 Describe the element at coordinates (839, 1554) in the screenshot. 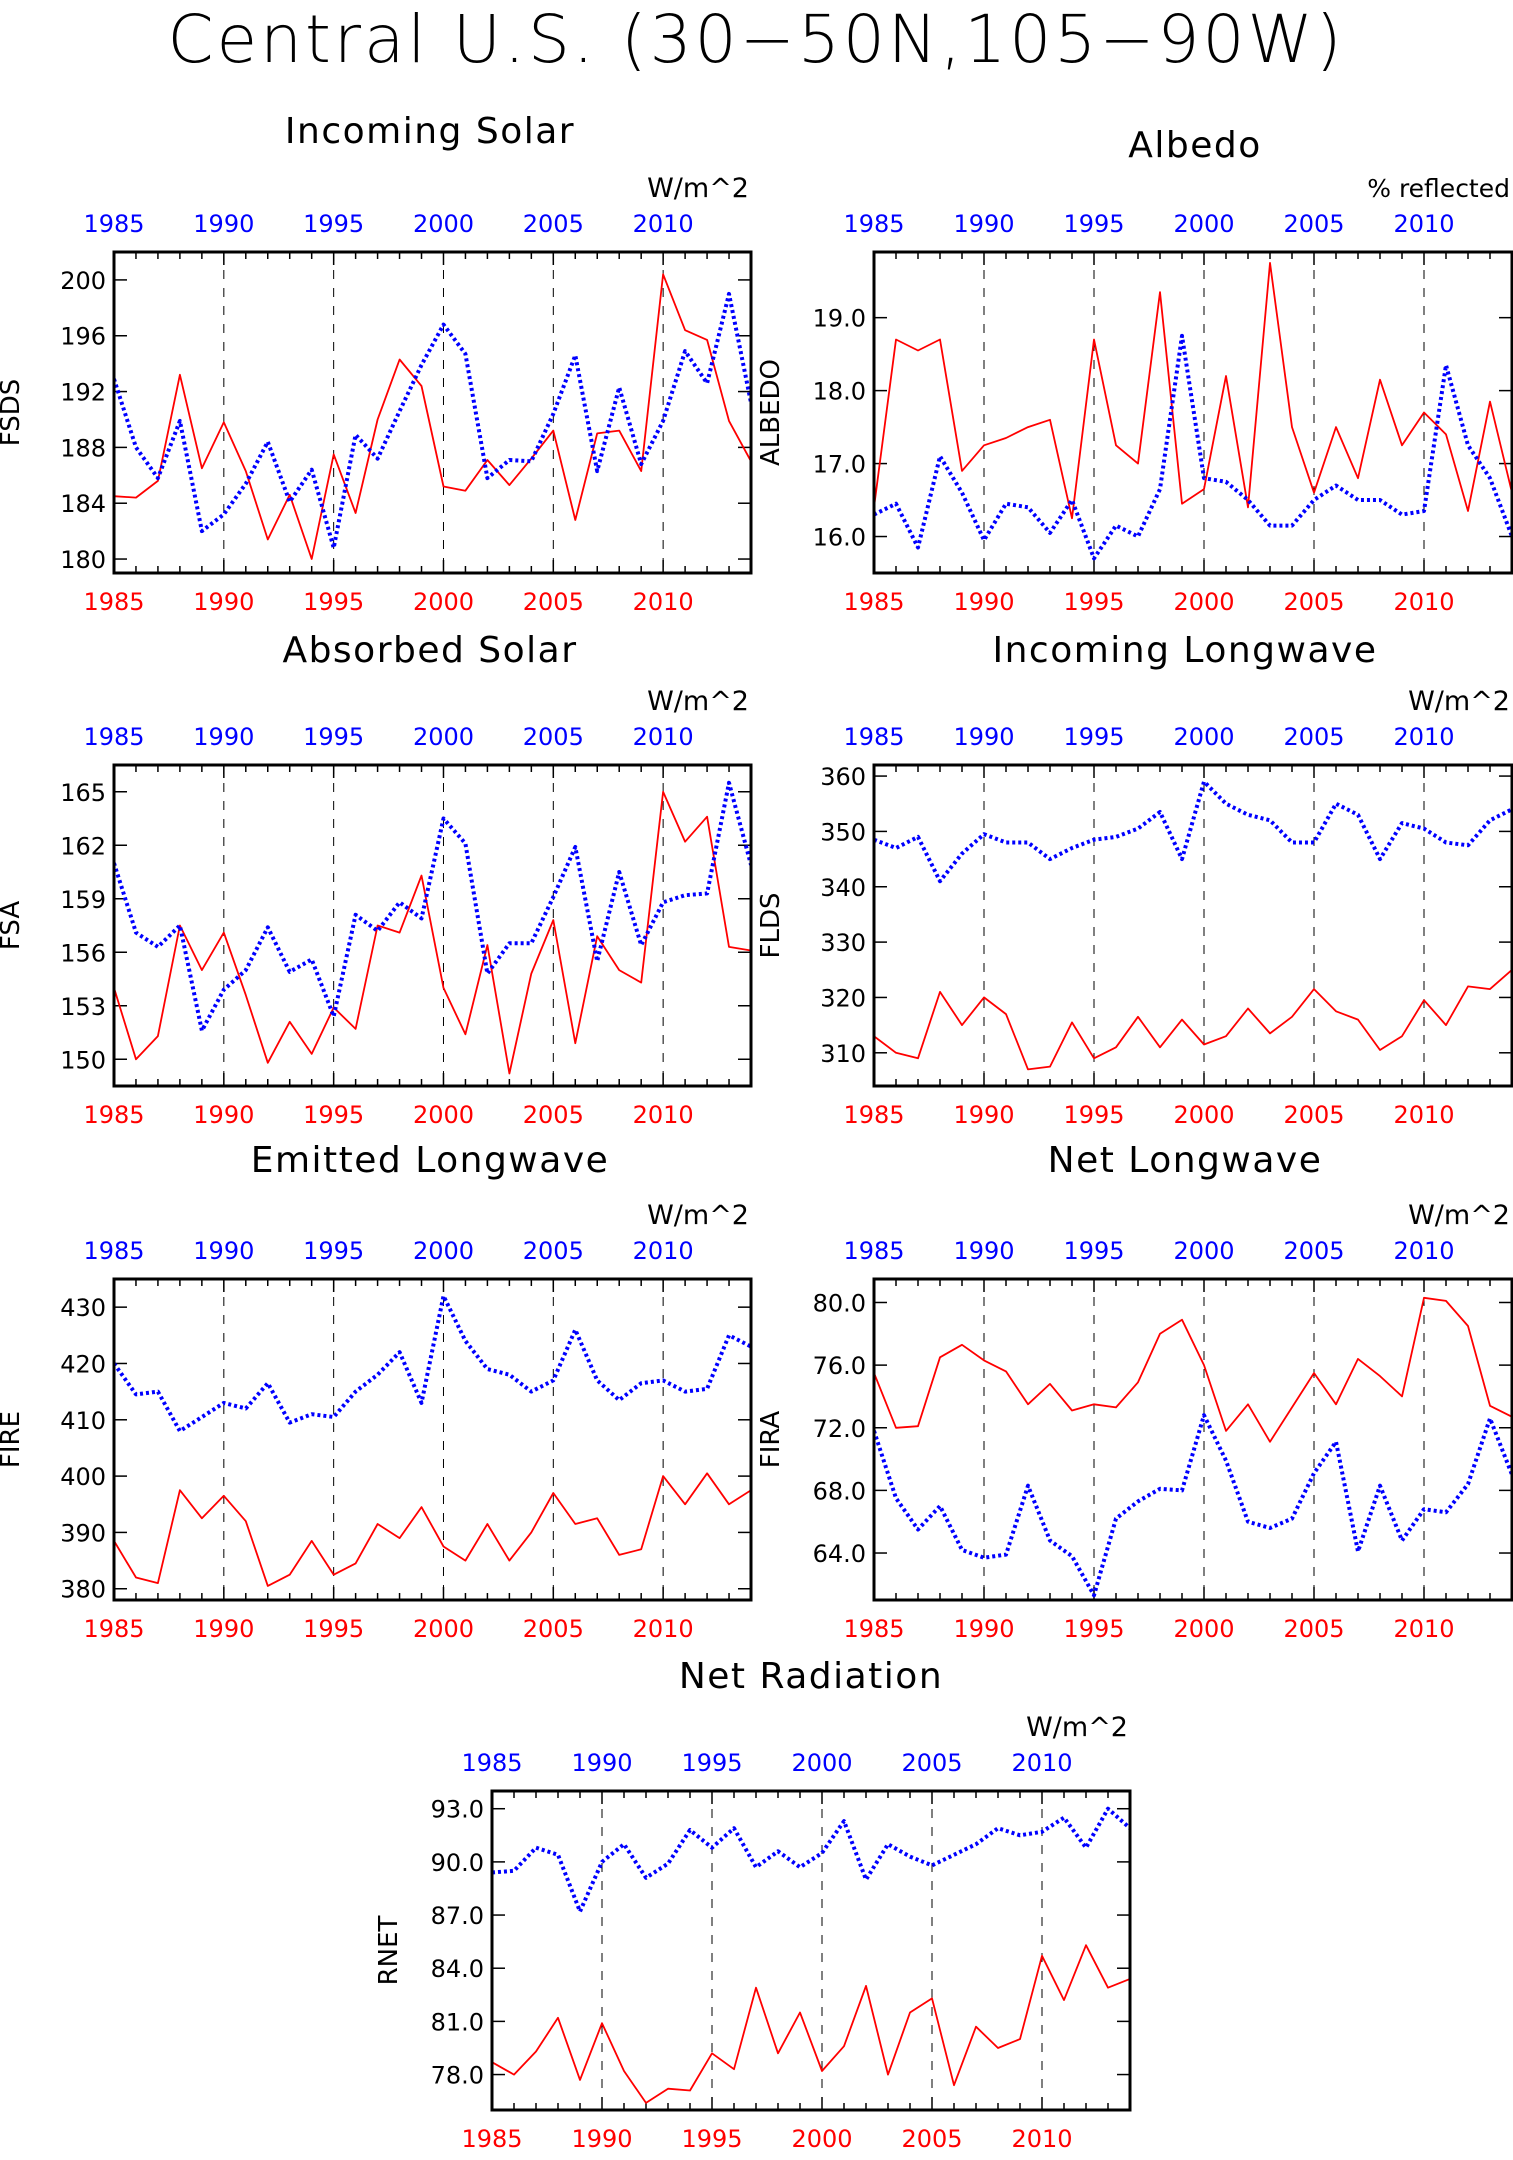

I see `y-tick-label: 64.0` at that location.